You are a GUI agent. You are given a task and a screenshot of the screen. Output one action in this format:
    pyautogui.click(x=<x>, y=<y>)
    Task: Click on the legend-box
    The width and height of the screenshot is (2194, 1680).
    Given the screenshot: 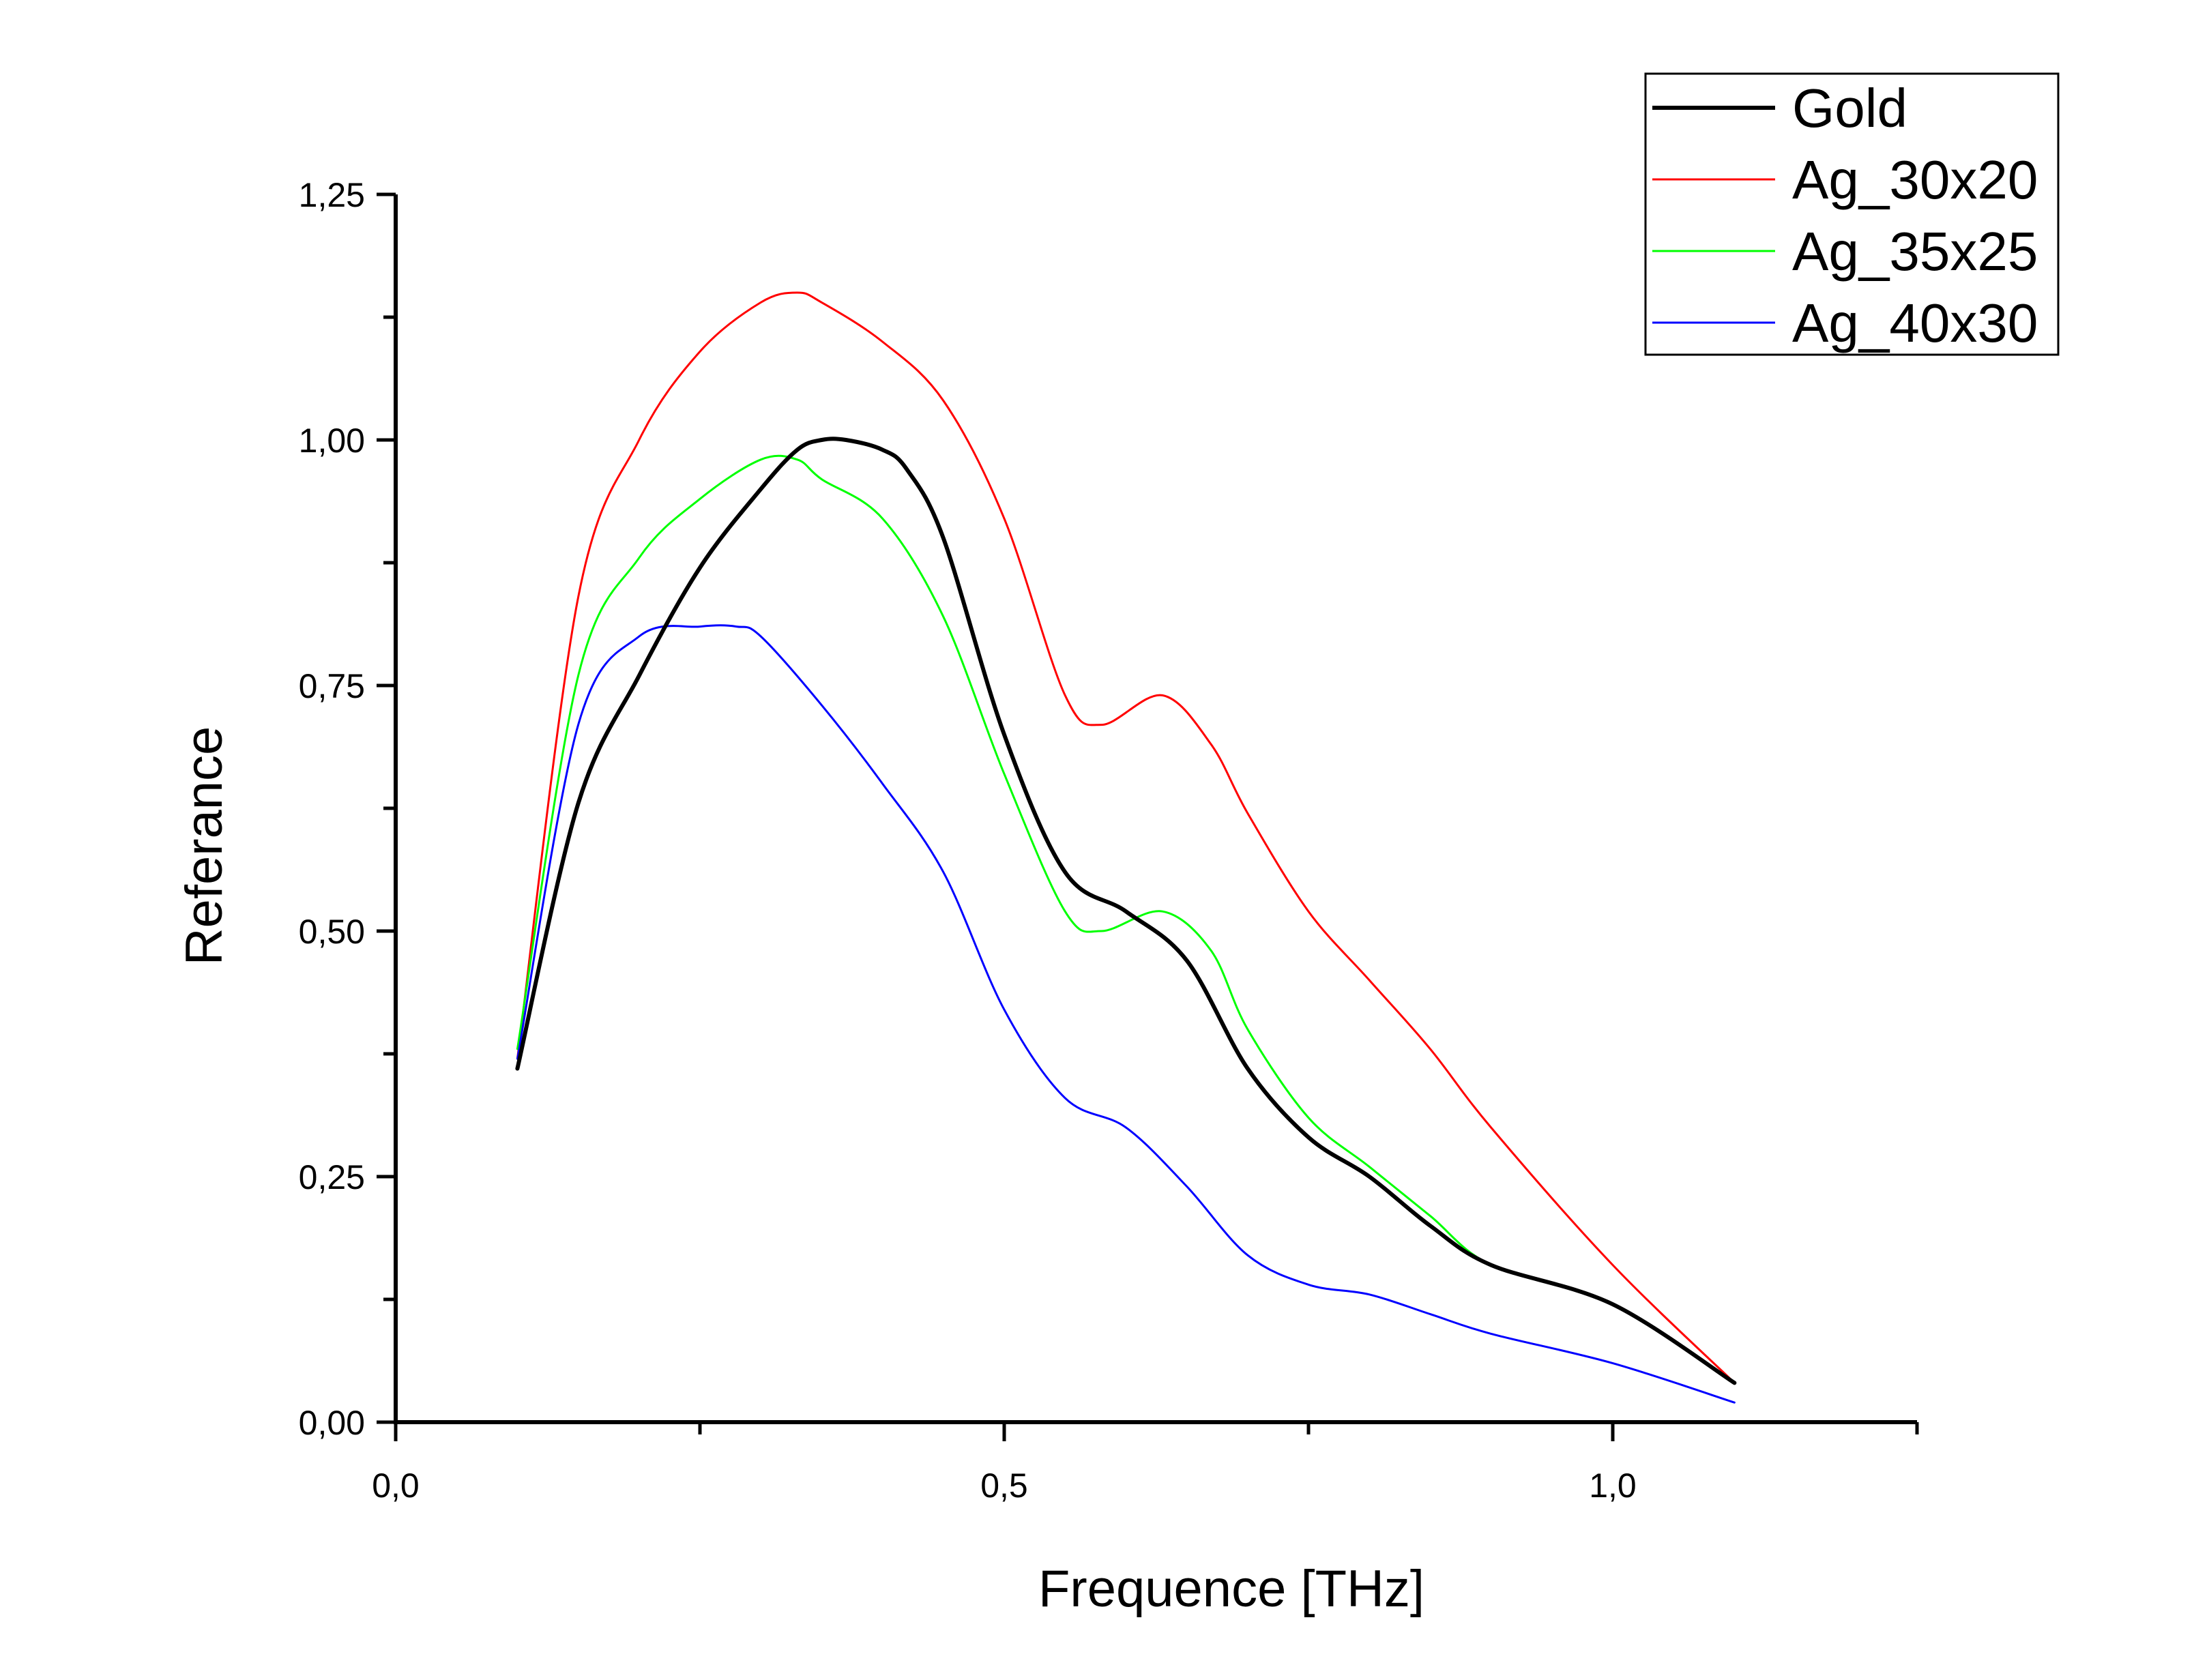 What is the action you would take?
    pyautogui.click(x=1852, y=214)
    